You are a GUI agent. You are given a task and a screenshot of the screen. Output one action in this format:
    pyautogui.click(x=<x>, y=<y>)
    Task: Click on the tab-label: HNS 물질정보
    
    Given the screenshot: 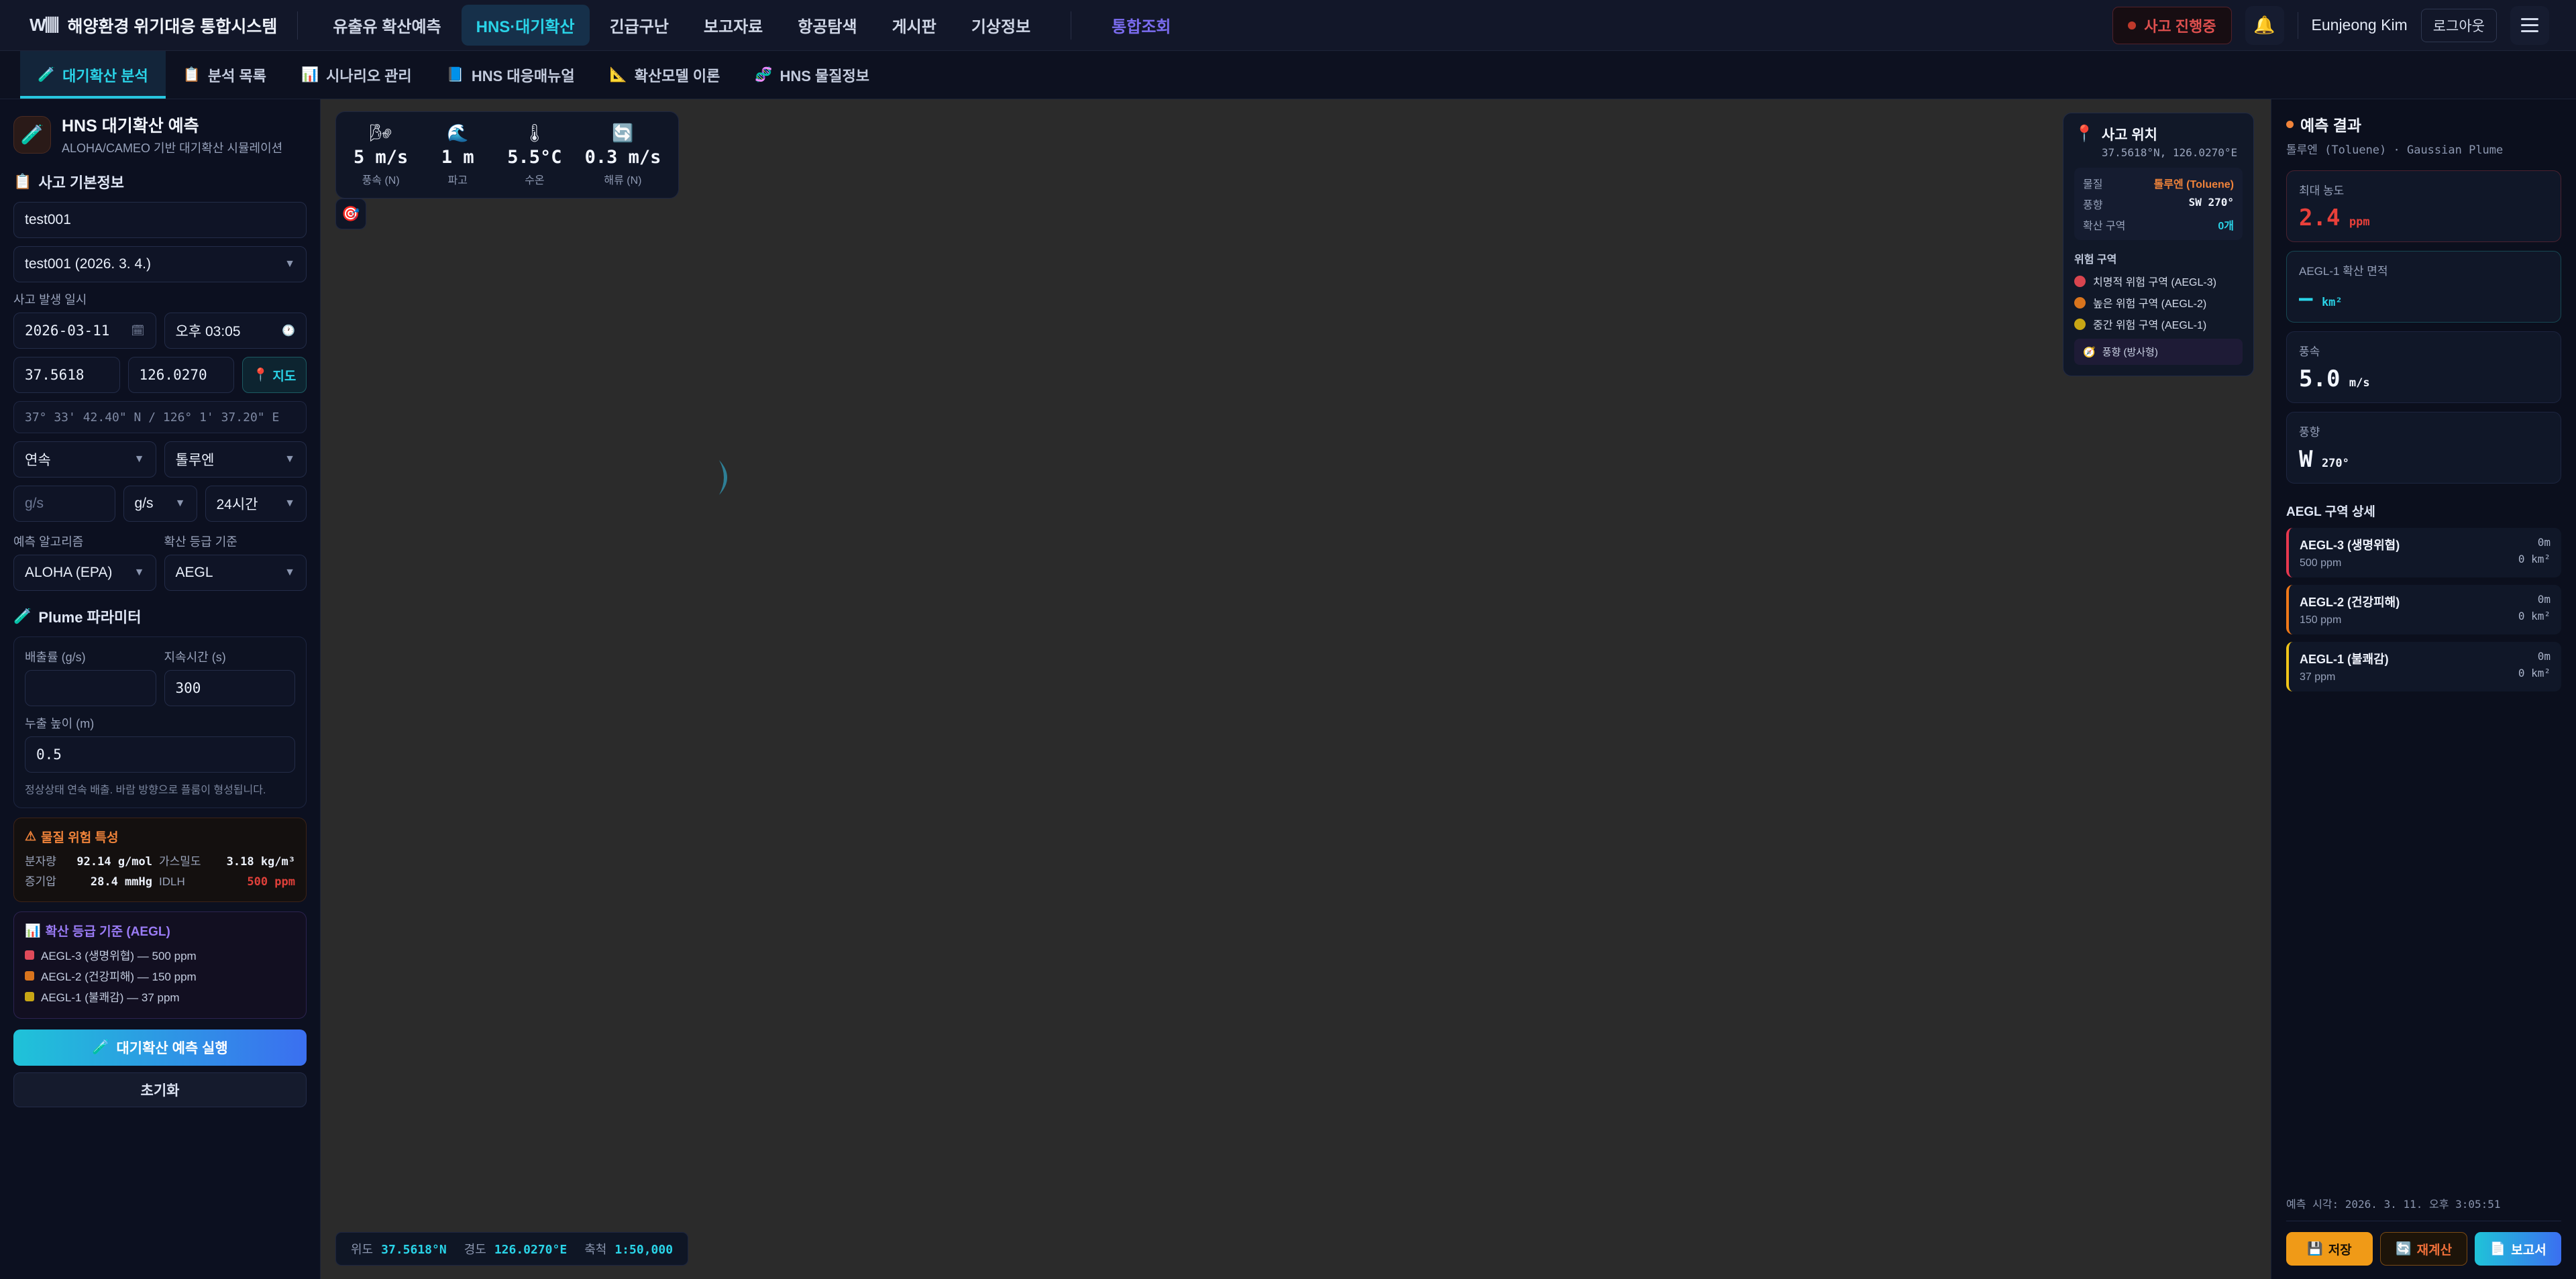 What is the action you would take?
    pyautogui.click(x=824, y=76)
    